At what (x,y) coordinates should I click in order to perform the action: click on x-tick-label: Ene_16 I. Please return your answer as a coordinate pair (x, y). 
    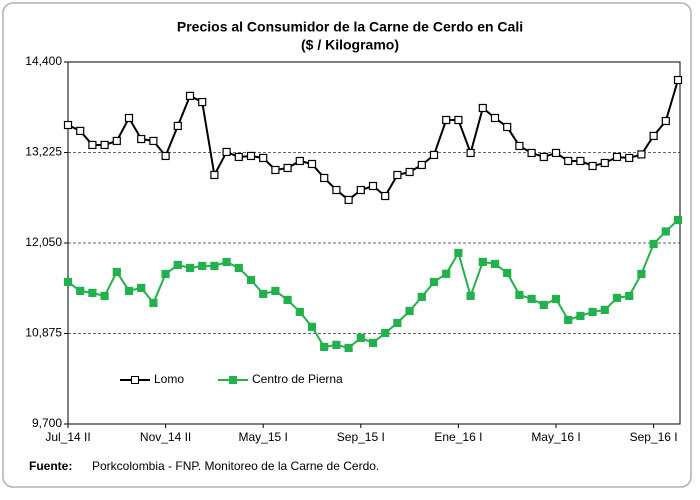
    Looking at the image, I should click on (458, 437).